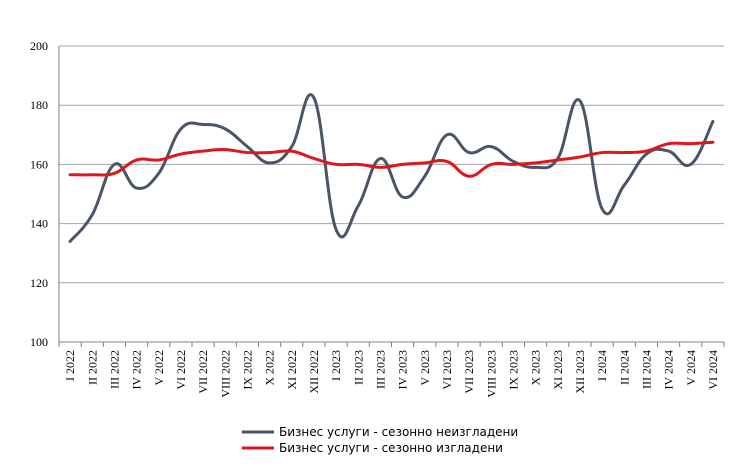 Image resolution: width=740 pixels, height=473 pixels. What do you see at coordinates (39, 194) in the screenshot?
I see `y-tick-labels: 100 120 140 160 180 200` at bounding box center [39, 194].